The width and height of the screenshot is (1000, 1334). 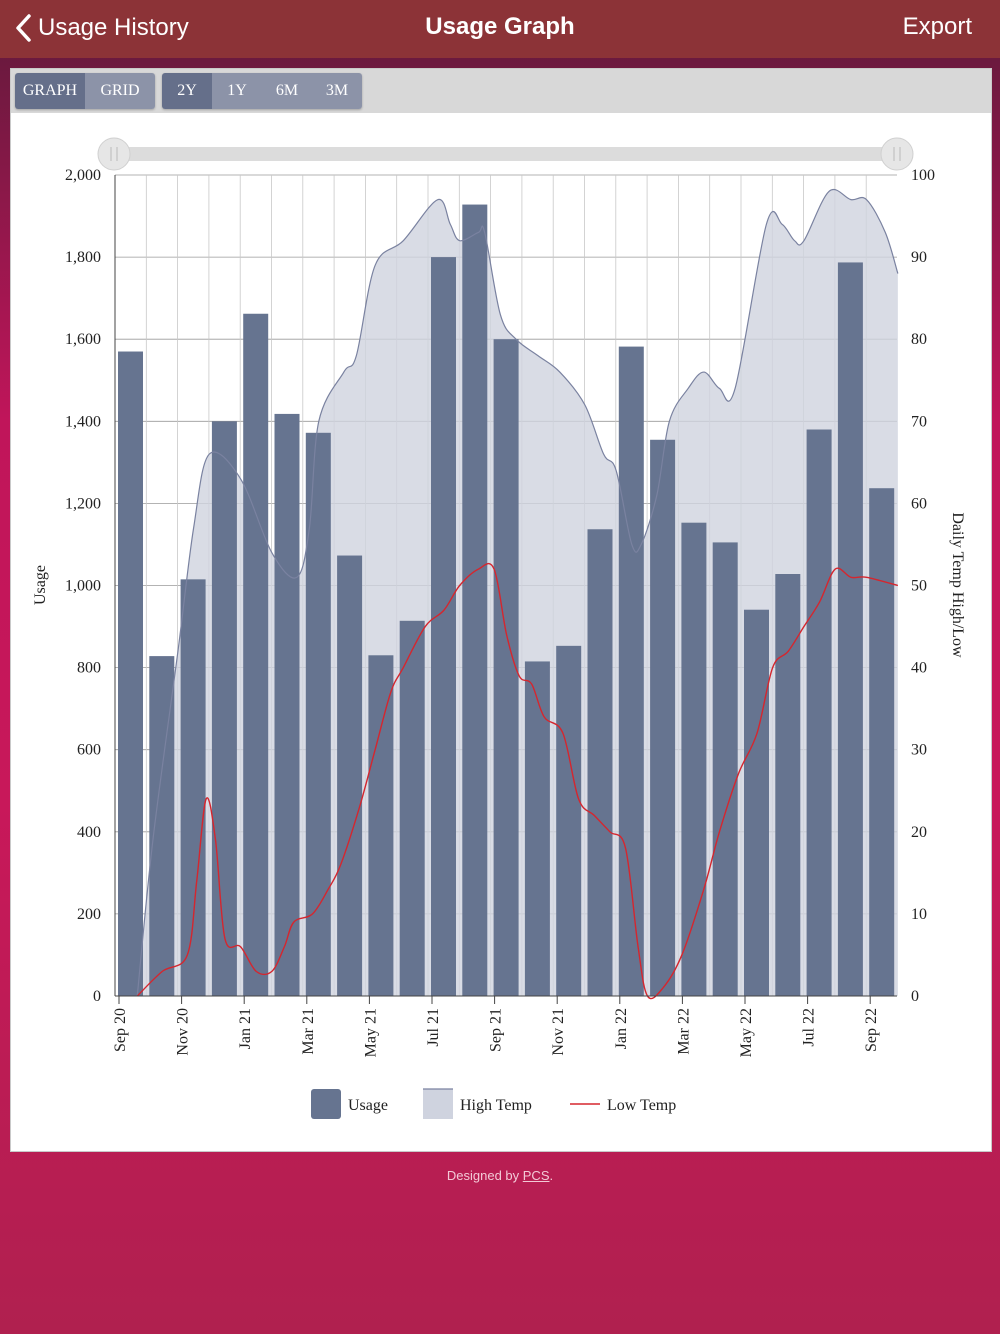 I want to click on range-3m: 3M, so click(x=337, y=91).